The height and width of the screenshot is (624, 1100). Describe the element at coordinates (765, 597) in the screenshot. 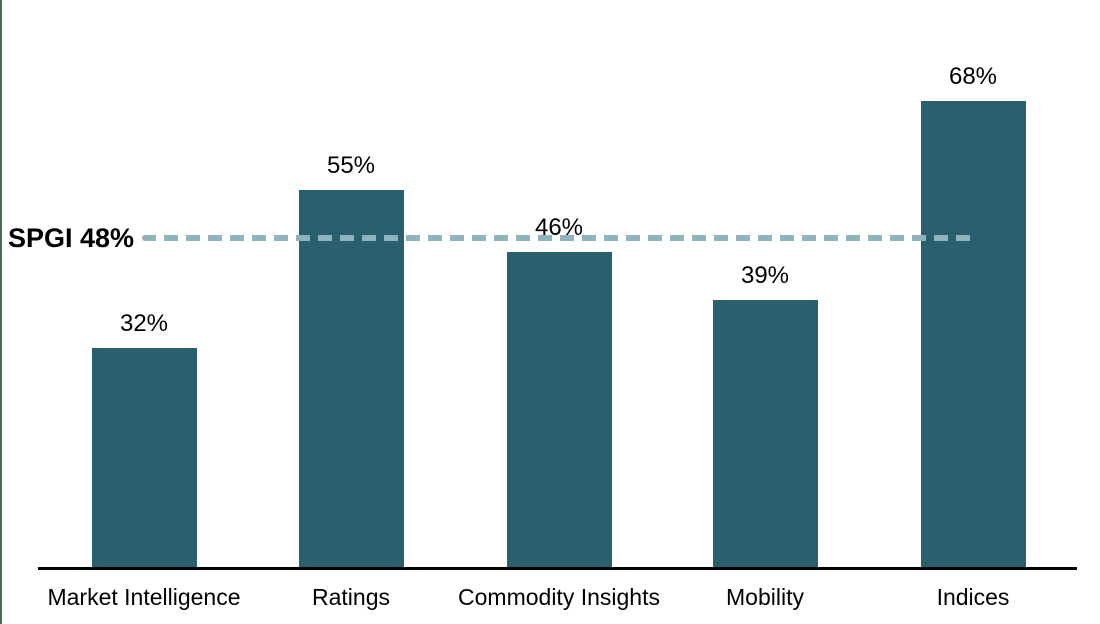

I see `category-label: Mobility` at that location.